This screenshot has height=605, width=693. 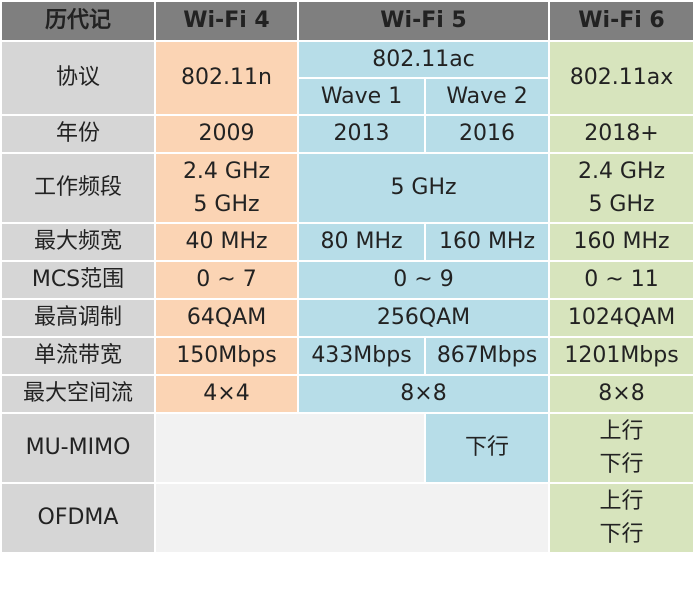 I want to click on cell-wifi4-bandwidth: 40 MHz, so click(x=226, y=242).